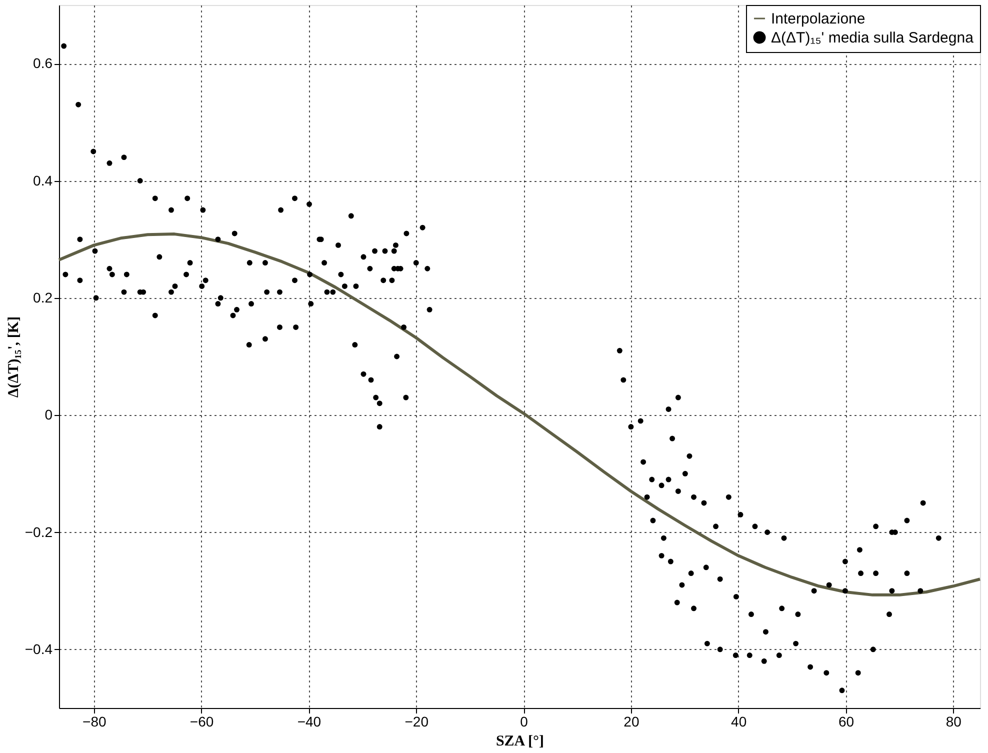 The image size is (988, 753). What do you see at coordinates (872, 38) in the screenshot?
I see `legend-label: Δ(ΔT)₁₅' media sulla Sardegna` at bounding box center [872, 38].